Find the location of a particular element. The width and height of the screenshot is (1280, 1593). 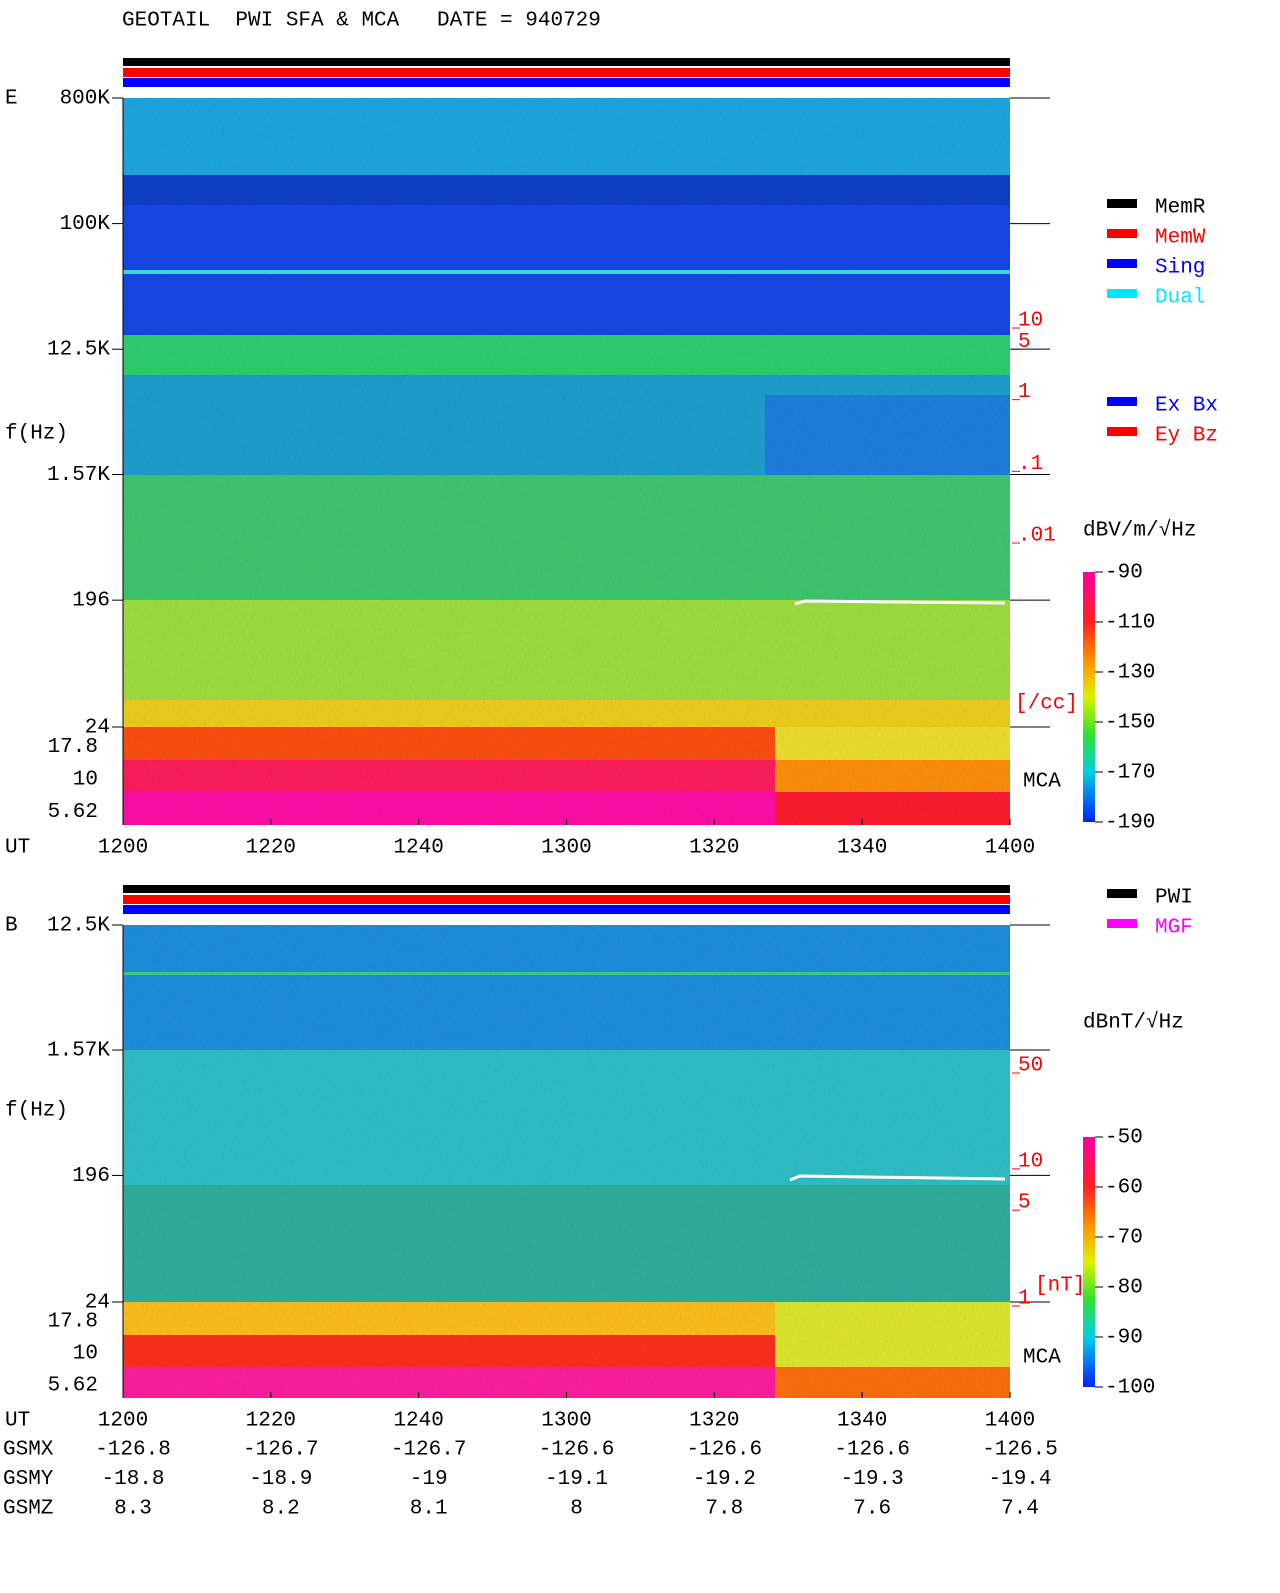

colorbar-tick-label: -50 is located at coordinates (1124, 1138).